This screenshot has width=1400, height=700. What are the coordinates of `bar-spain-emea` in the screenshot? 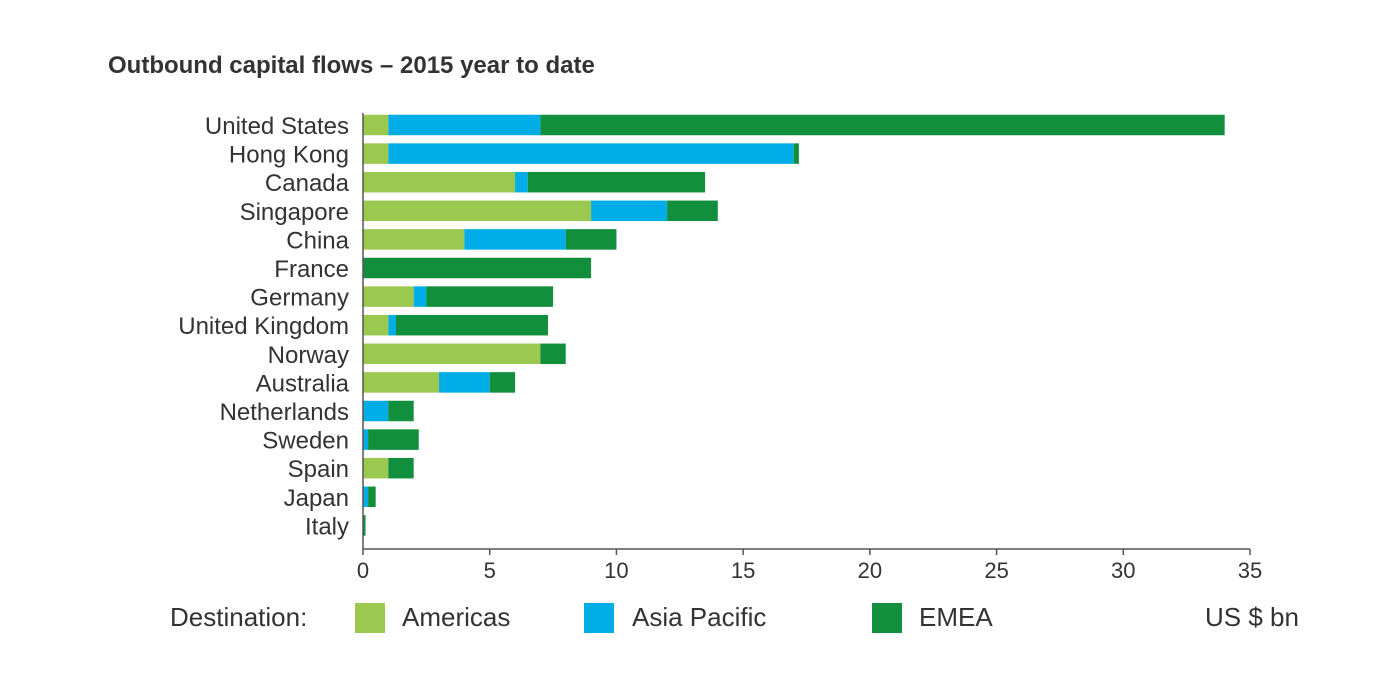 It's located at (401, 468).